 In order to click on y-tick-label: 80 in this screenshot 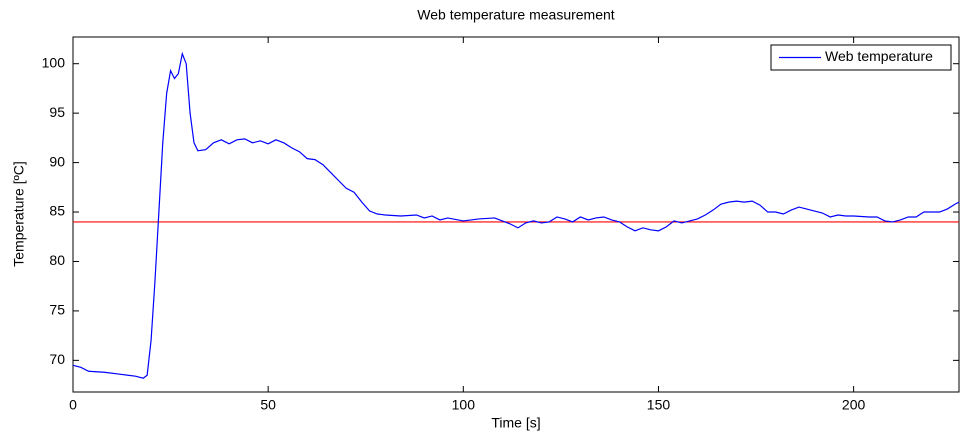, I will do `click(57, 260)`.